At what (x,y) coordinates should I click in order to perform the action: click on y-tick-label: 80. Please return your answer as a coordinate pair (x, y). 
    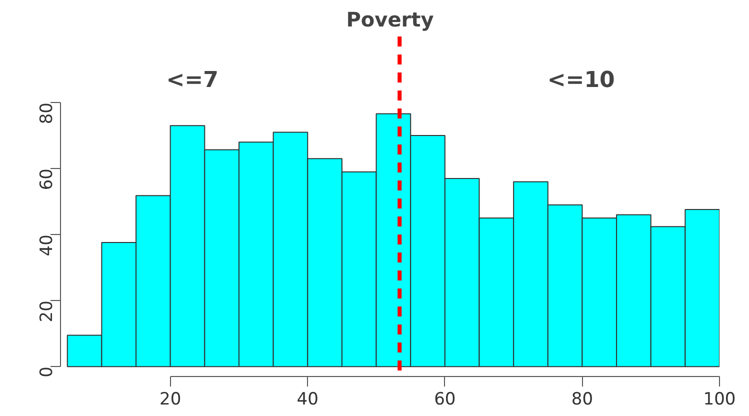
    Looking at the image, I should click on (47, 113).